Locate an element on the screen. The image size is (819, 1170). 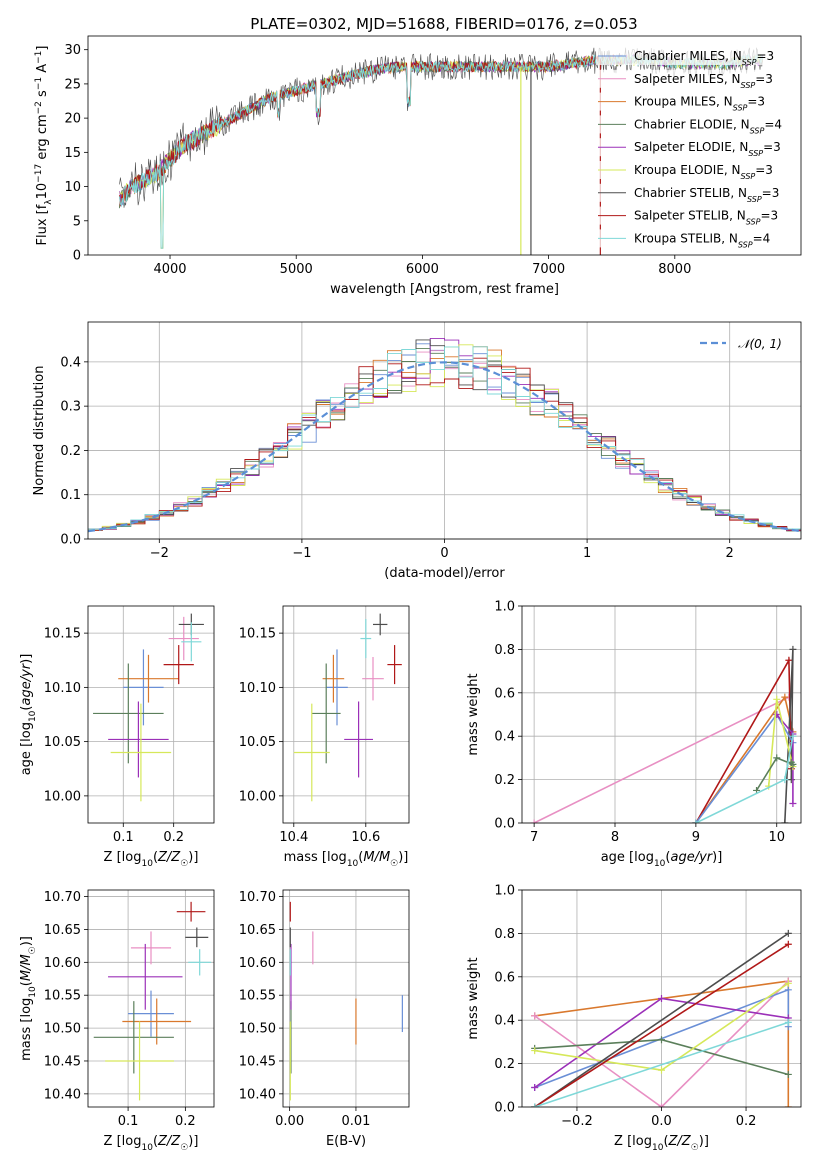
y-axis-label: mass [log10(M/M☉)] is located at coordinates (28, 998).